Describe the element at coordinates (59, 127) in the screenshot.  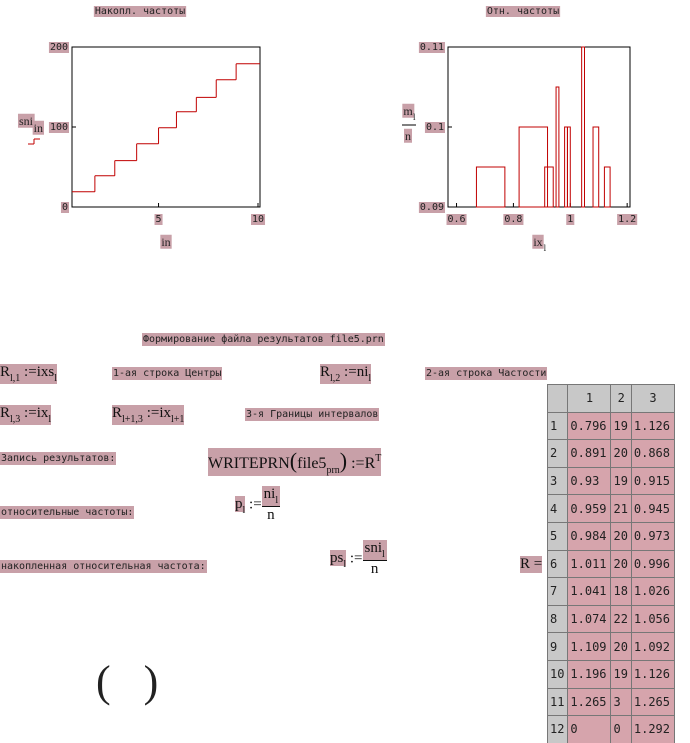
I see `y-tick-label: 100` at that location.